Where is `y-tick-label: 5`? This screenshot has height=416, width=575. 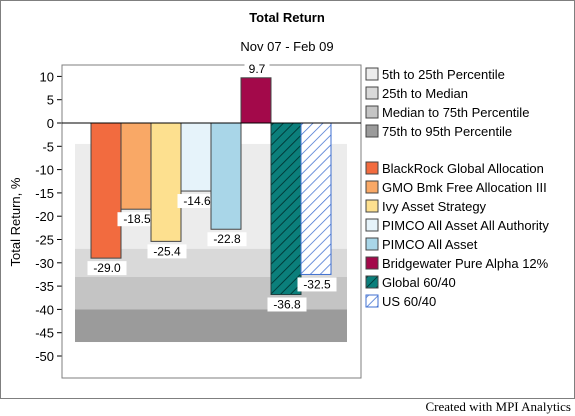 y-tick-label: 5 is located at coordinates (50, 100).